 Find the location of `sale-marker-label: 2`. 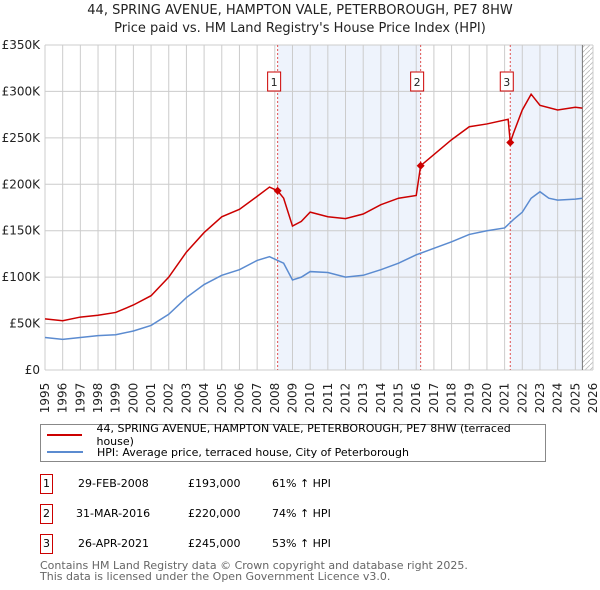

sale-marker-label: 2 is located at coordinates (46, 514).